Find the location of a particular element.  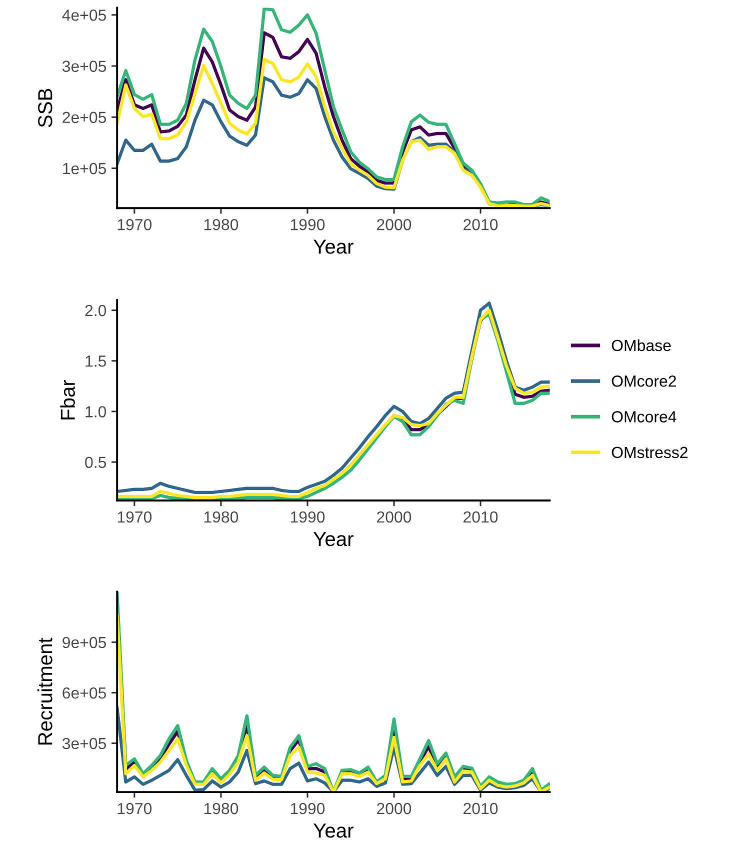

y-axis-title: Recruitment is located at coordinates (45, 691).